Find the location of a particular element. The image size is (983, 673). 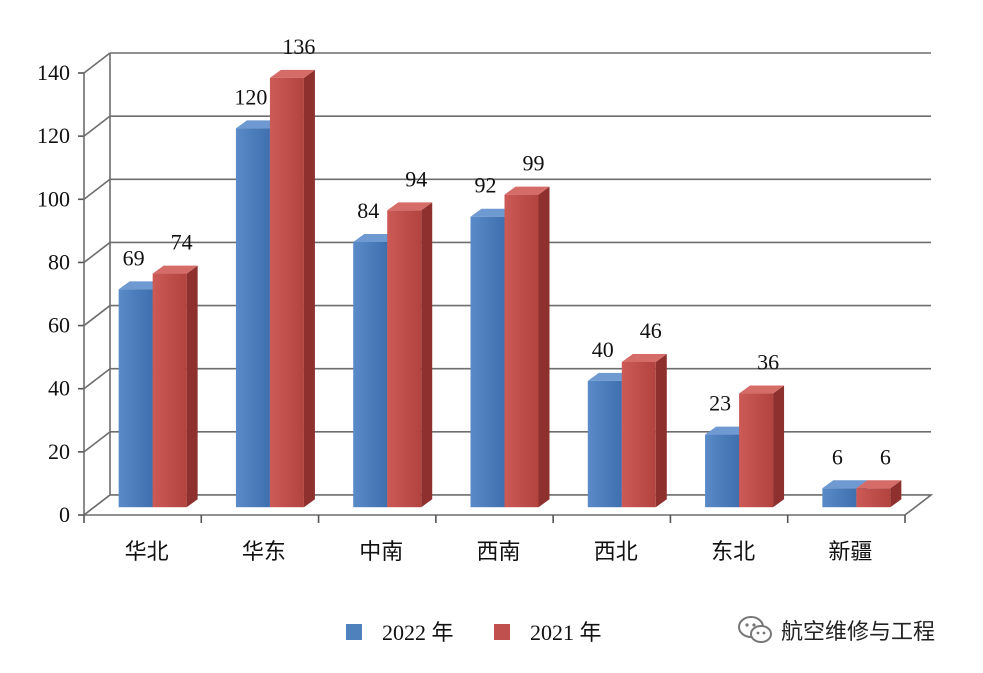

legend: 2022 年 2021 年 is located at coordinates (474, 632).